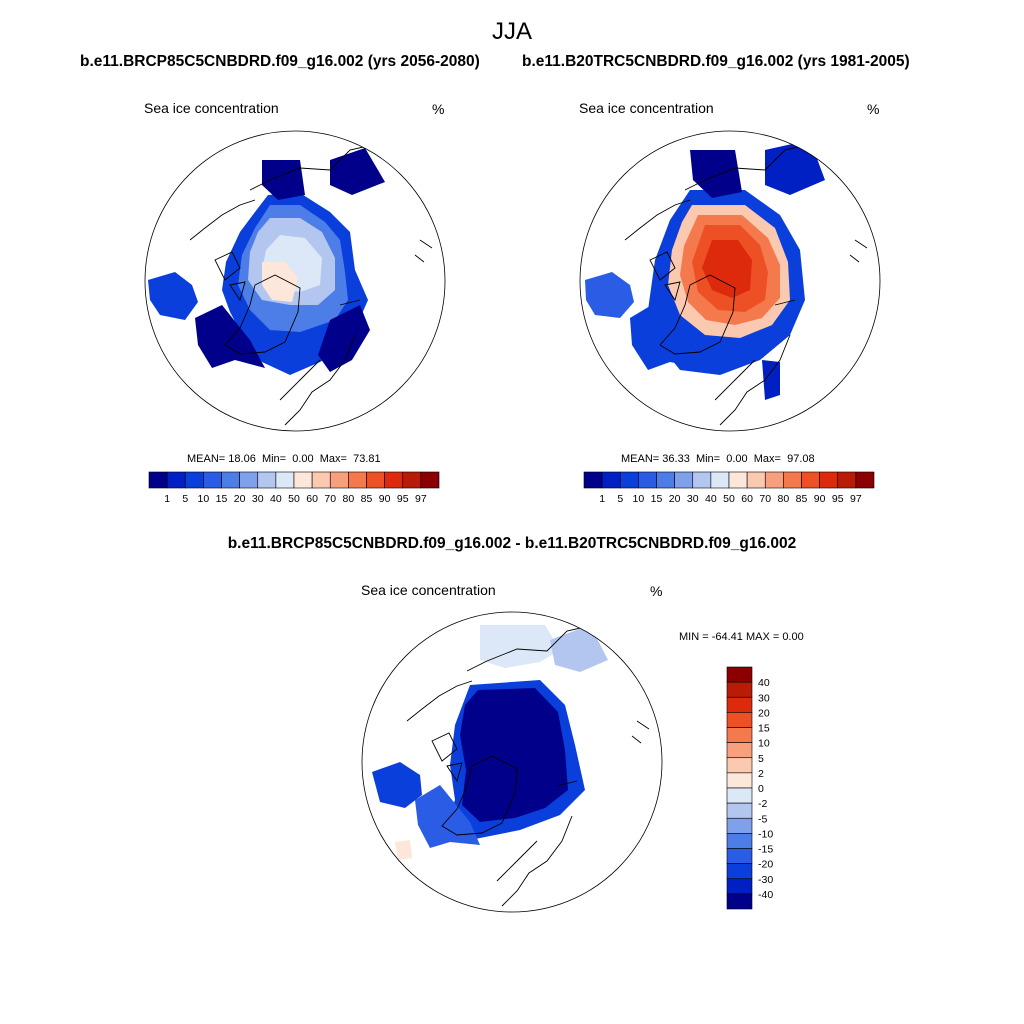 Image resolution: width=1024 pixels, height=1024 pixels. Describe the element at coordinates (764, 683) in the screenshot. I see `diff-colorbar-tick-label: 40` at that location.